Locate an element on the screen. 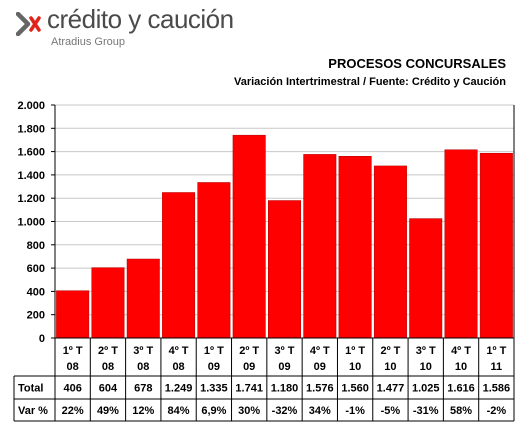 This screenshot has width=516, height=424. table-cell: -32% is located at coordinates (285, 411).